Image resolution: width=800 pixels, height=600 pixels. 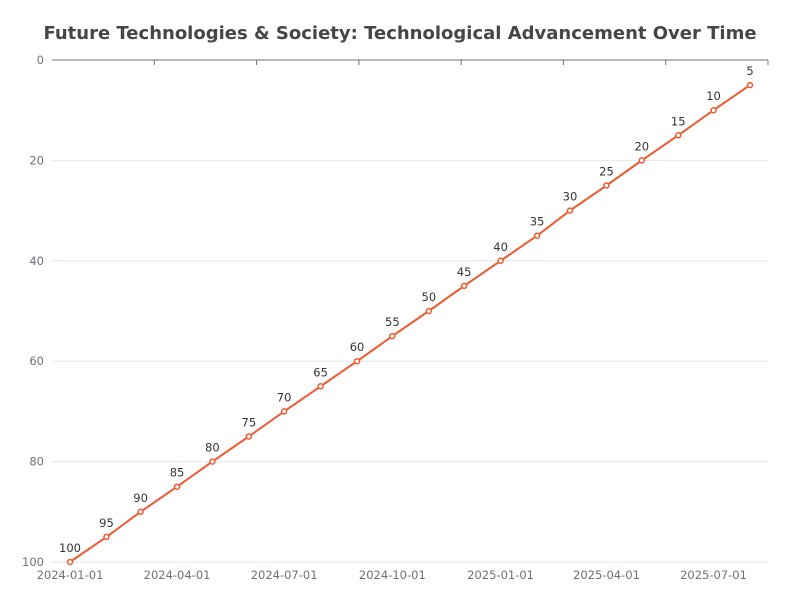 What do you see at coordinates (36, 361) in the screenshot?
I see `y-tick-label: 60` at bounding box center [36, 361].